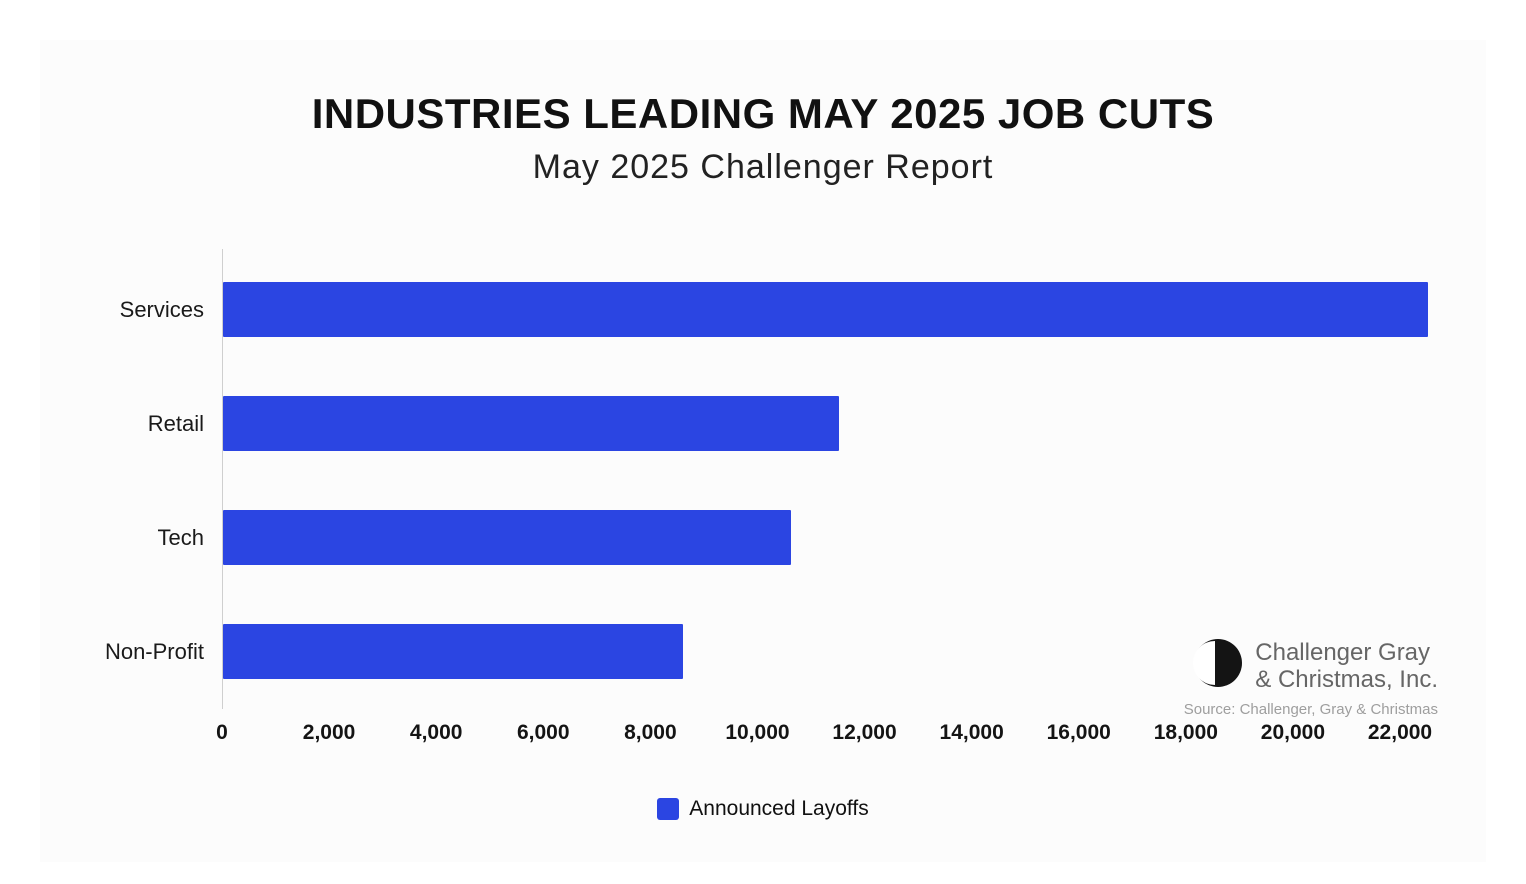 Image resolution: width=1526 pixels, height=884 pixels. What do you see at coordinates (971, 732) in the screenshot?
I see `x-tick-label: 14,000` at bounding box center [971, 732].